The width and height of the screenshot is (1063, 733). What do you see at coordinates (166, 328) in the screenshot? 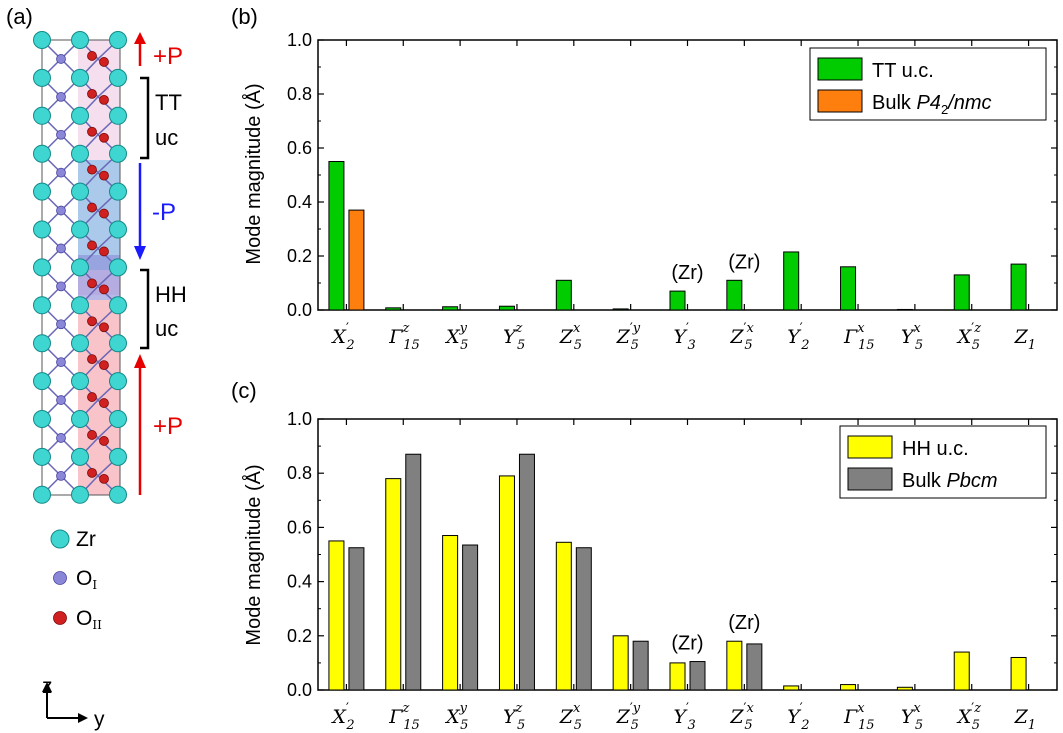
I see `bracket-hh-line2: uc` at bounding box center [166, 328].